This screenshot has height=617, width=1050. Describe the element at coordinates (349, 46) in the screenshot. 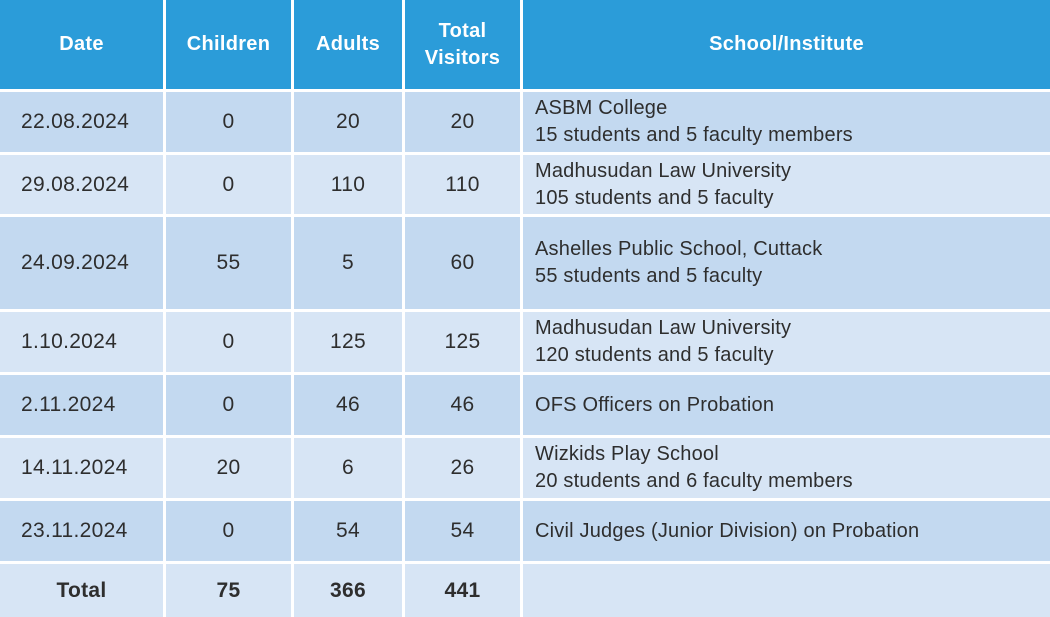

I see `col-header-adults: Adults` at that location.